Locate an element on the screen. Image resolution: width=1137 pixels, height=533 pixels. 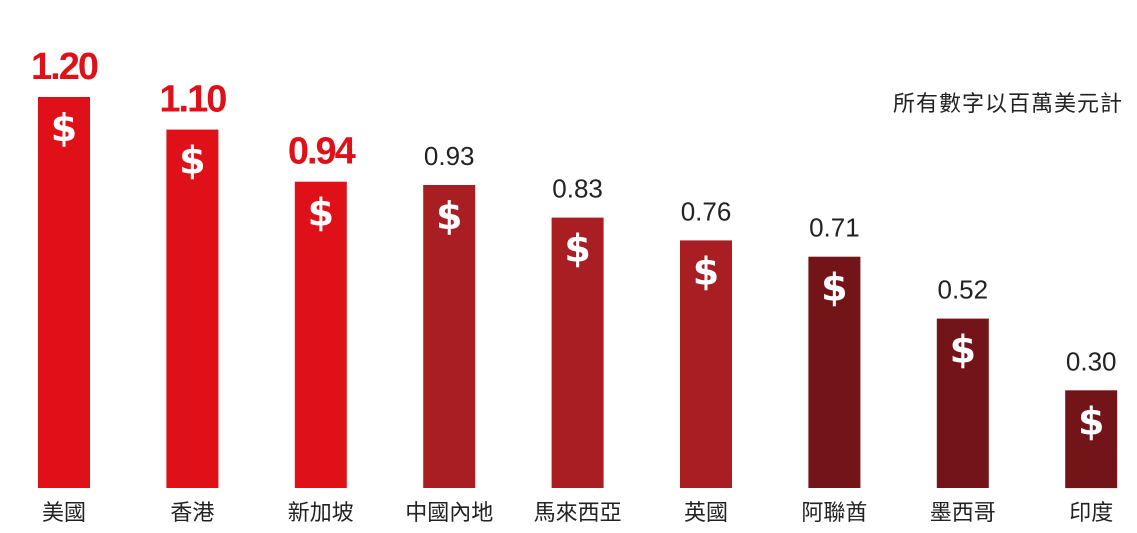
category-label-8: 印度 is located at coordinates (1091, 513).